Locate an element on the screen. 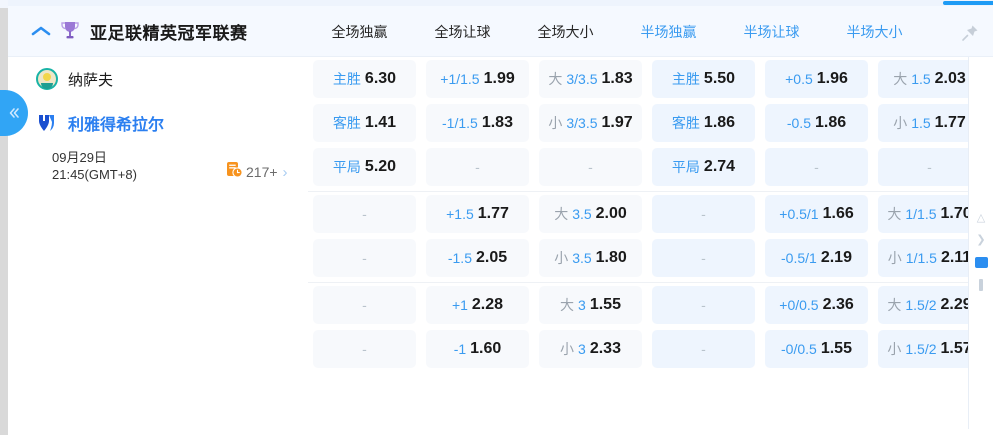 Image resolution: width=993 pixels, height=435 pixels. odds-cell: 平局 5.20 is located at coordinates (364, 167).